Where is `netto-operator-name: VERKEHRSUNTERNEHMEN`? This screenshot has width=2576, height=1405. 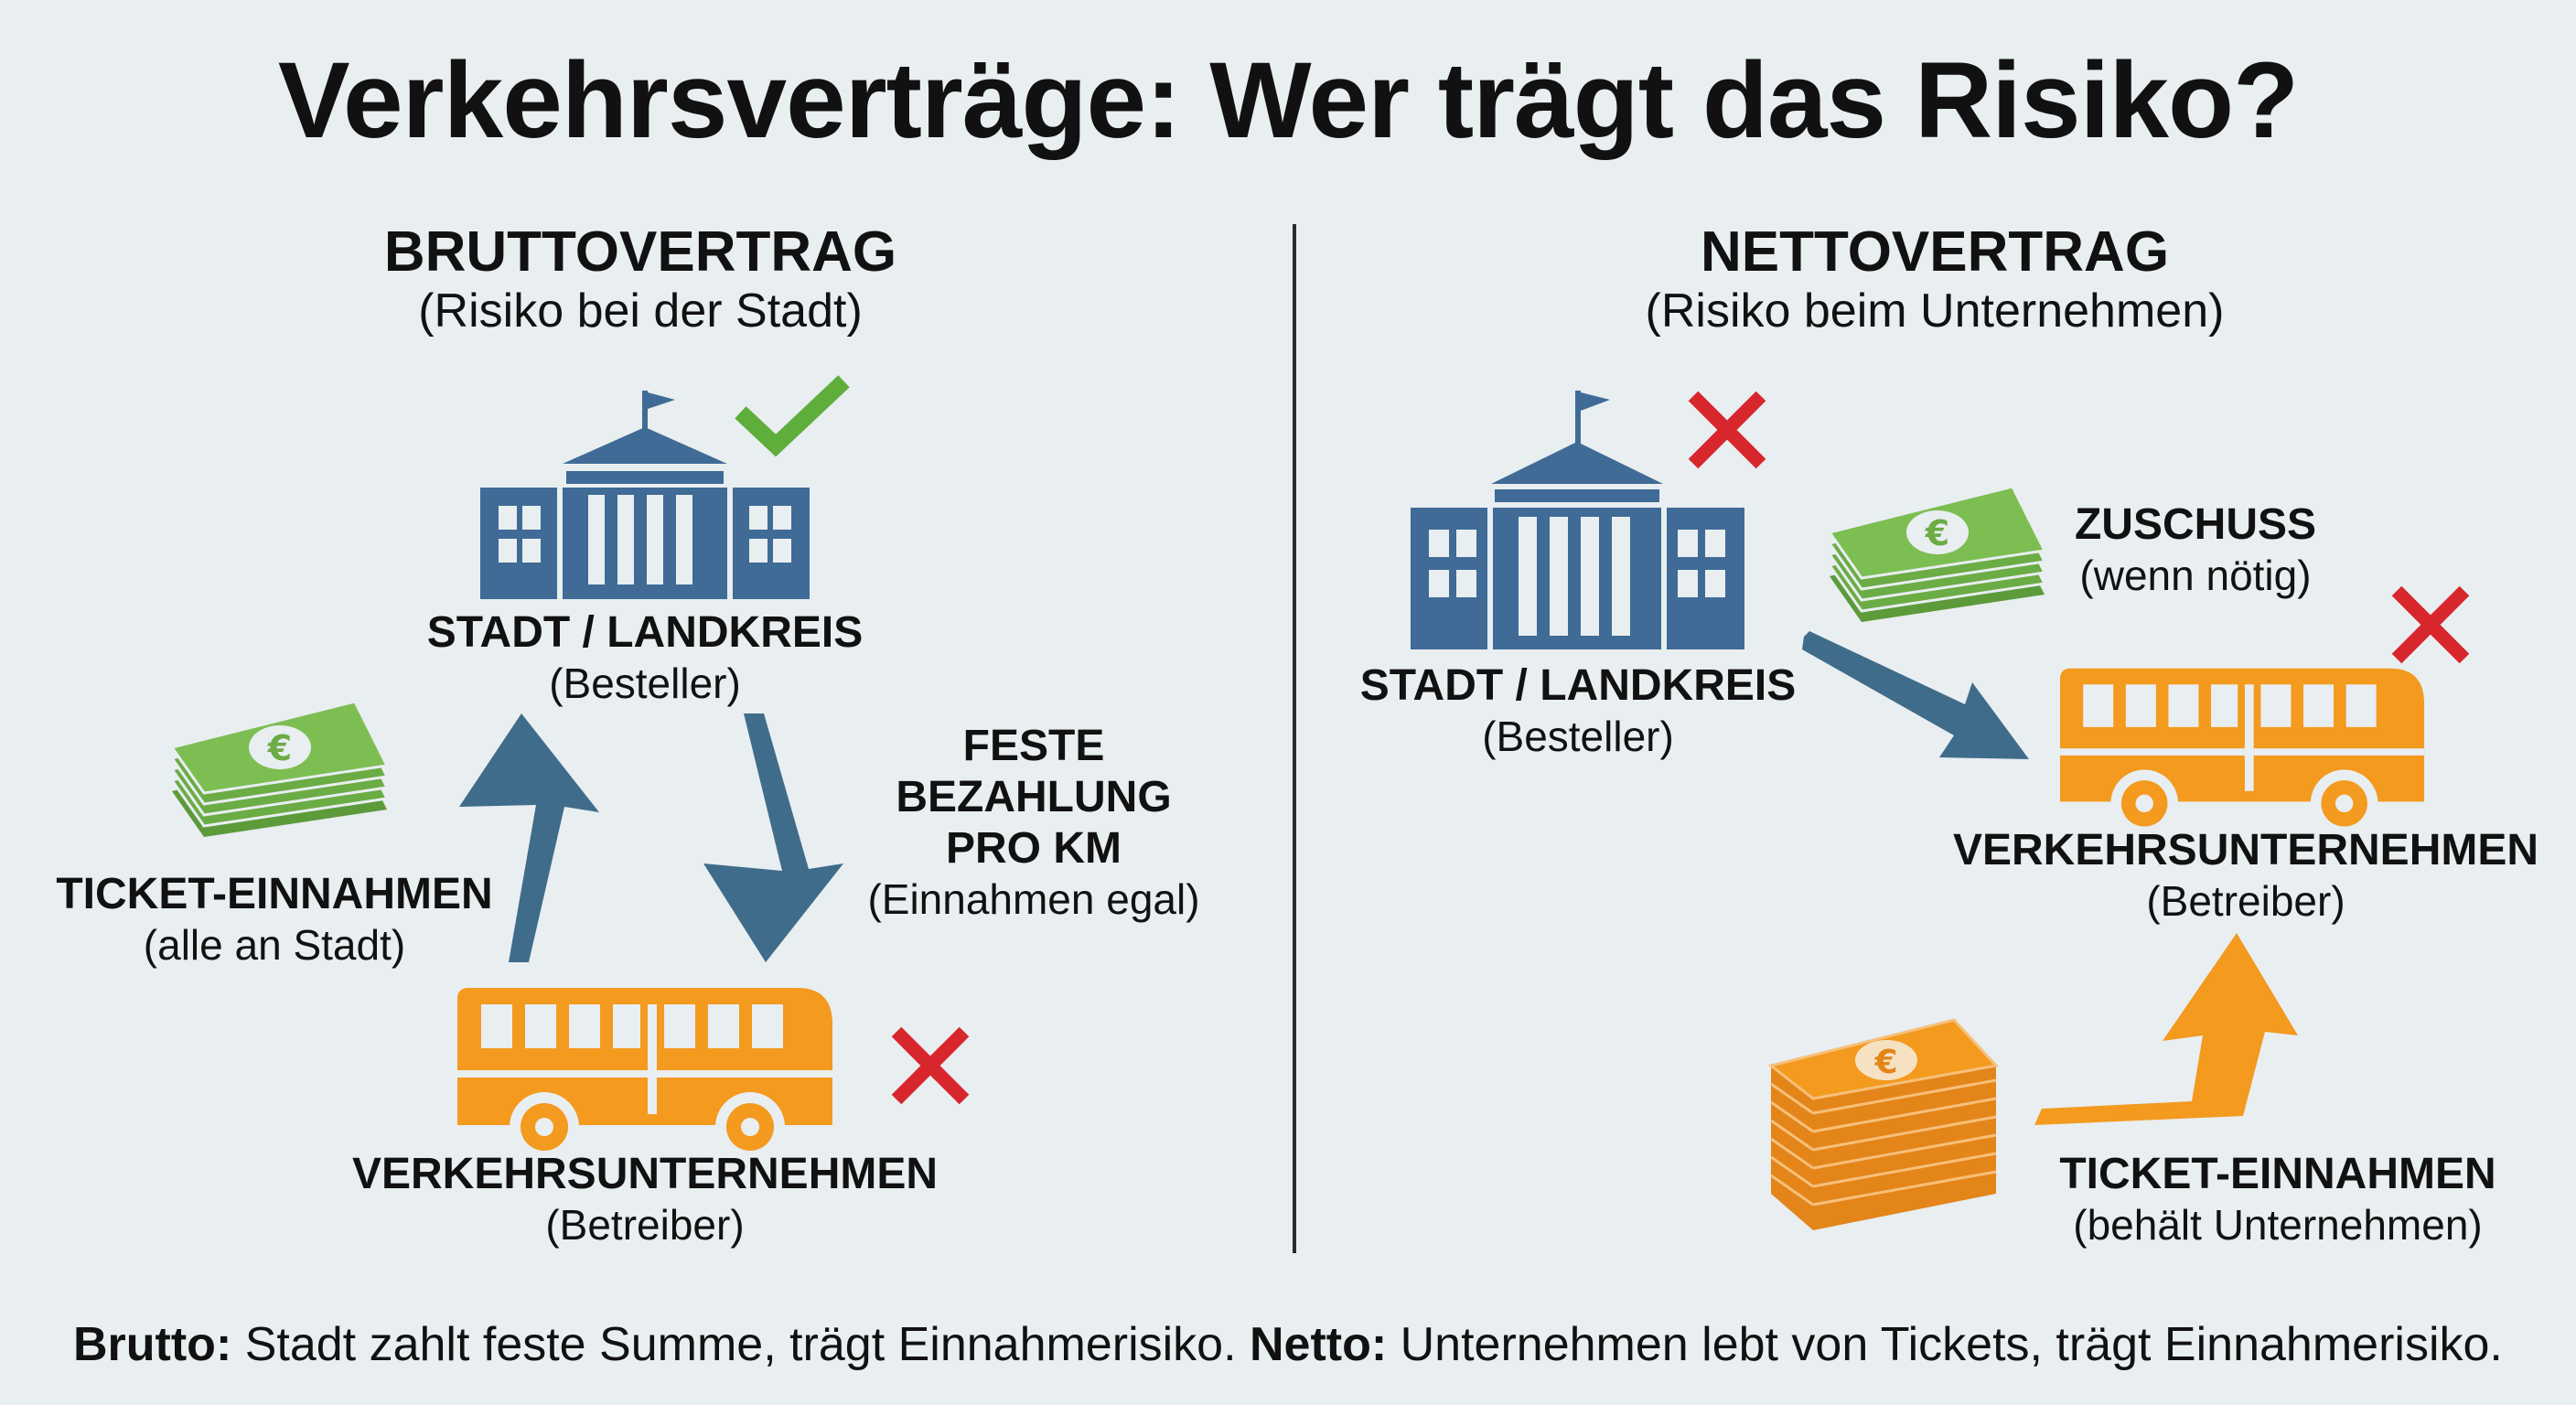
netto-operator-name: VERKEHRSUNTERNEHMEN is located at coordinates (2246, 850).